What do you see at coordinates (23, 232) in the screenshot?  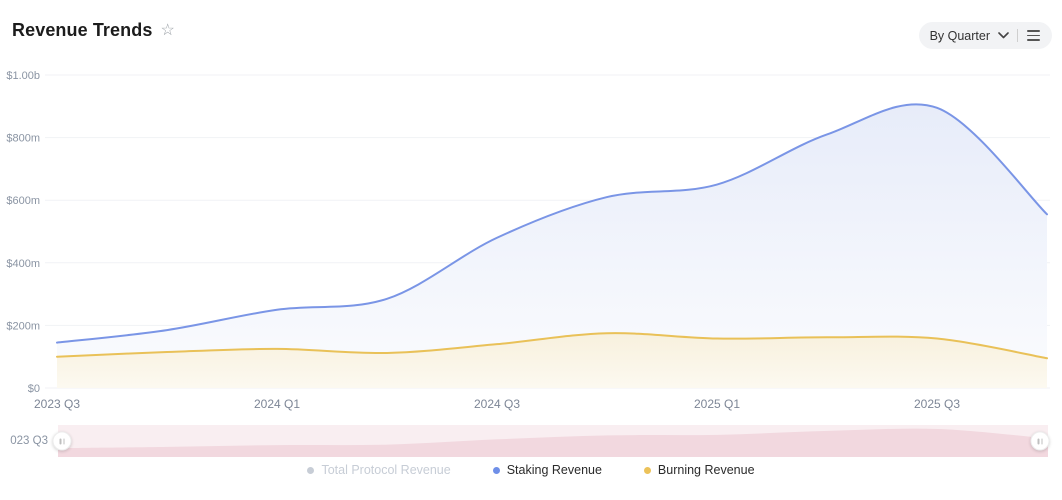 I see `y-axis-labels: $1.00b $800m $600m $400m $200m $0` at bounding box center [23, 232].